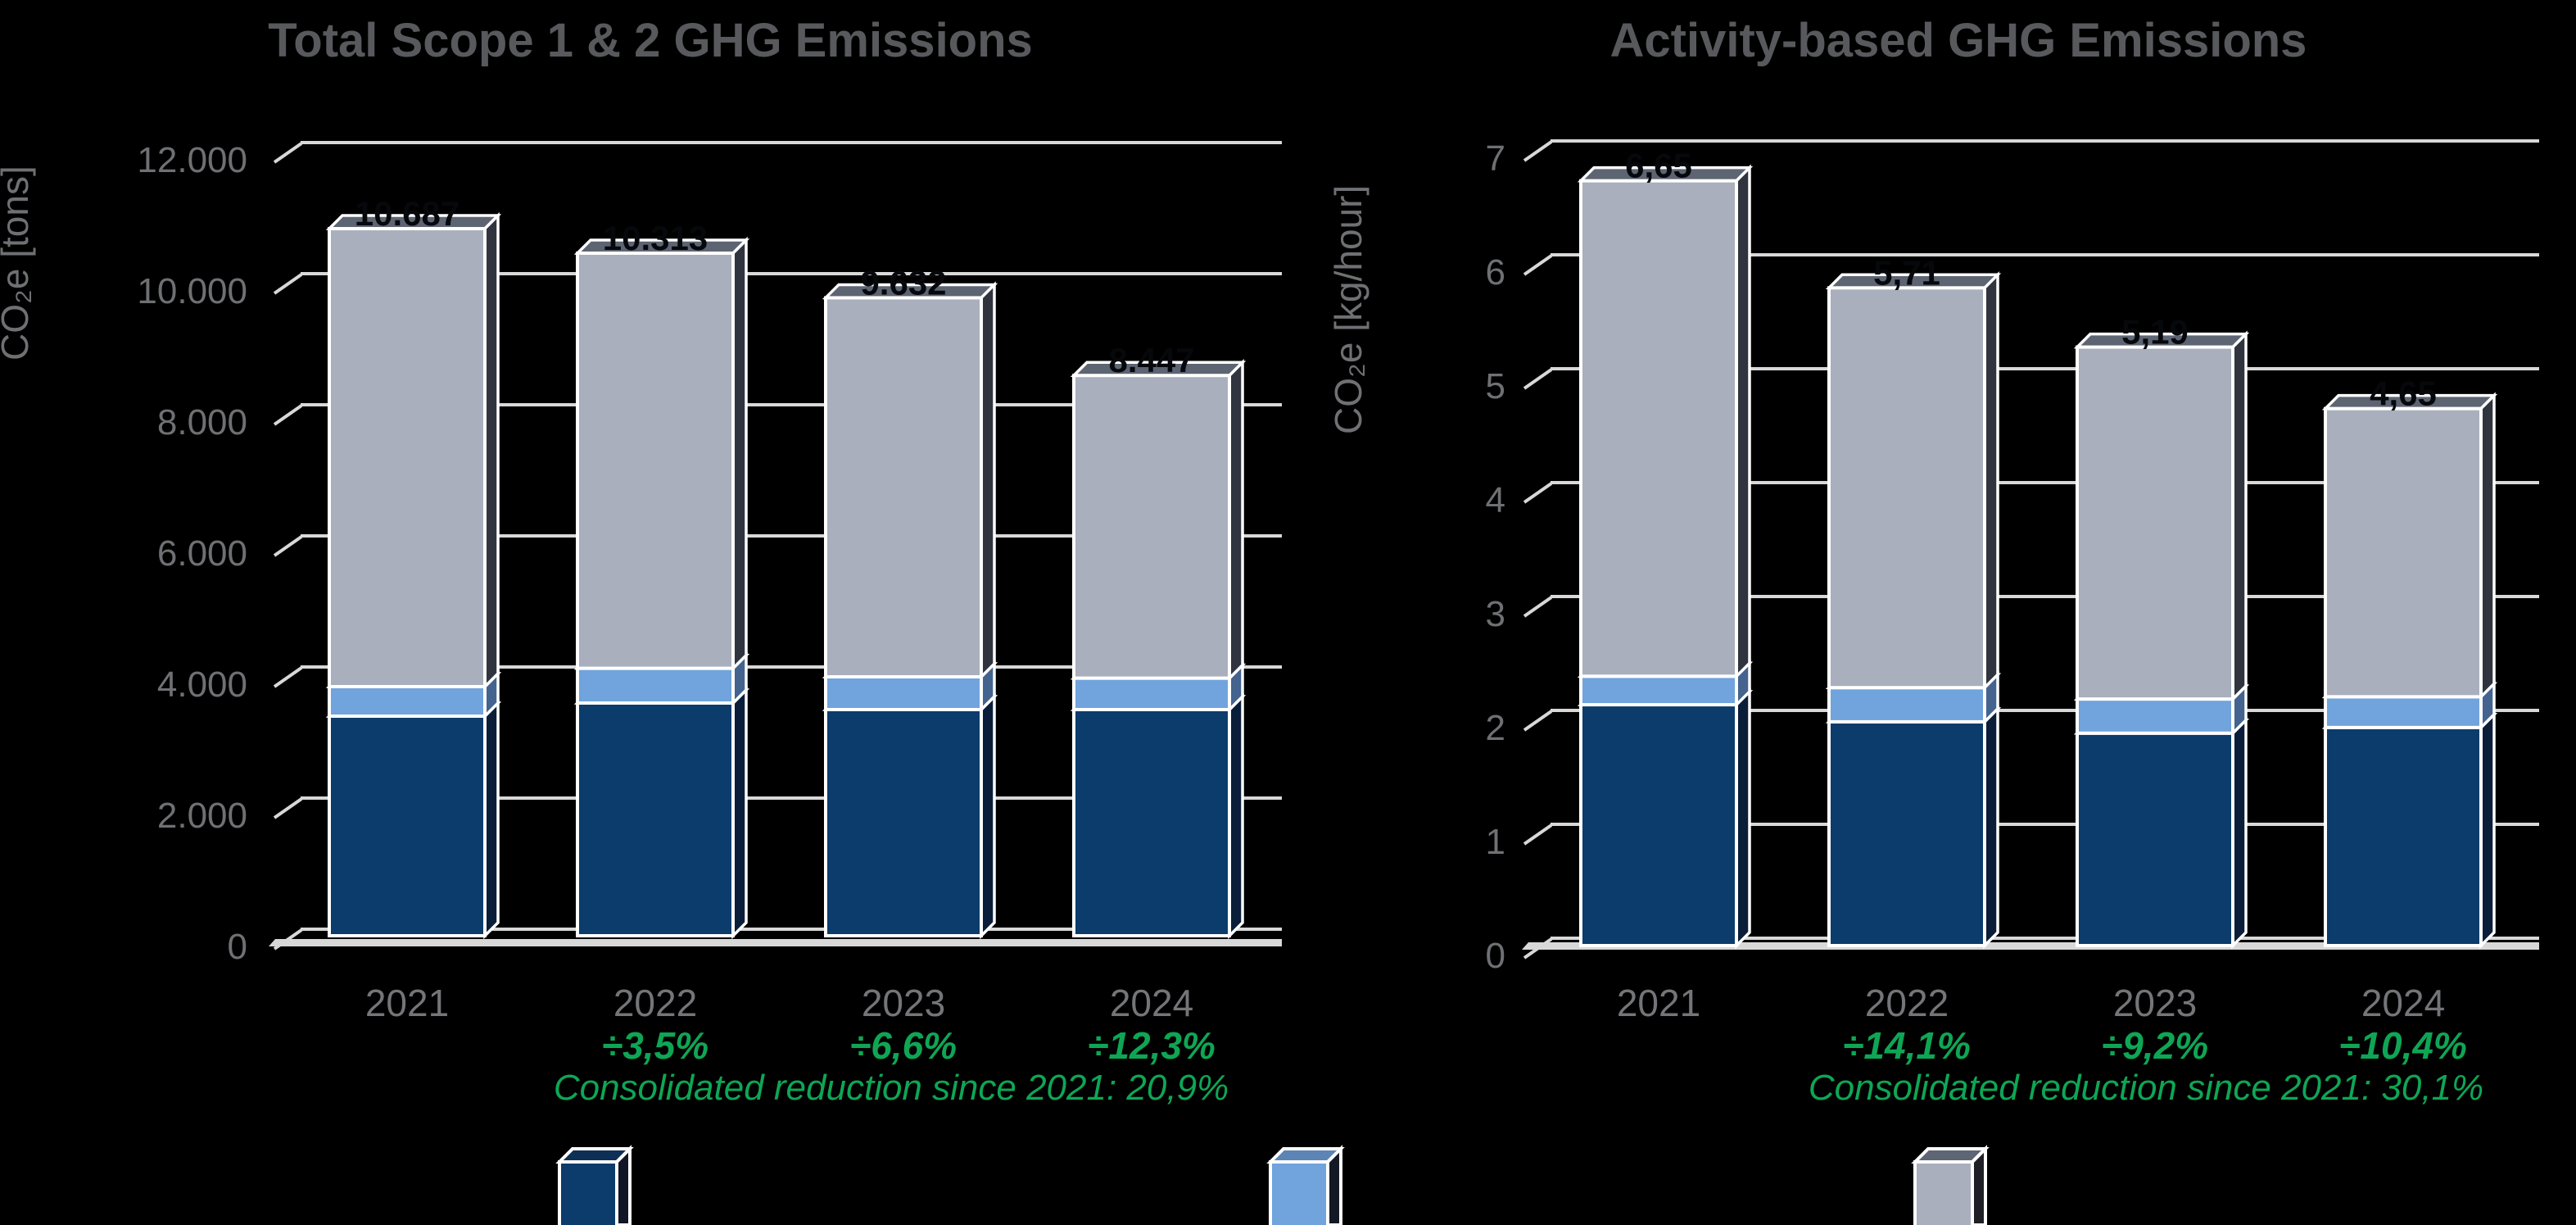  I want to click on y-axis-label-left: CO₂e [tons], so click(18, 263).